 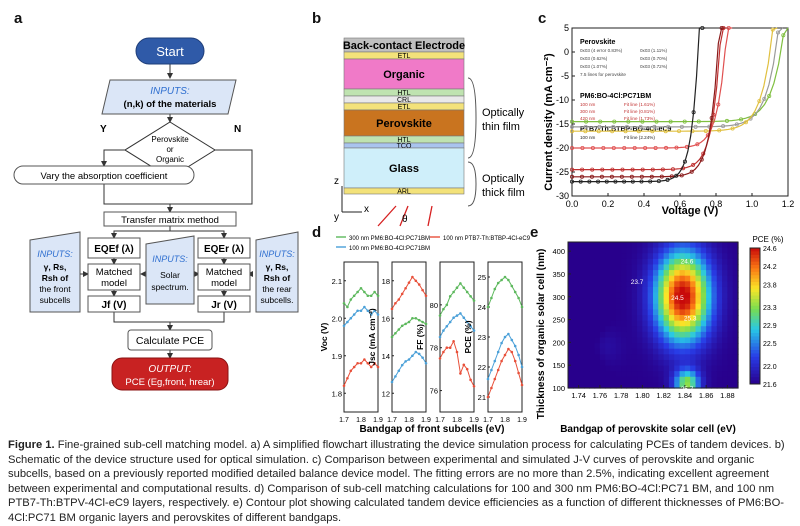 I want to click on matched-rear-l1: Matched, so click(x=224, y=272).